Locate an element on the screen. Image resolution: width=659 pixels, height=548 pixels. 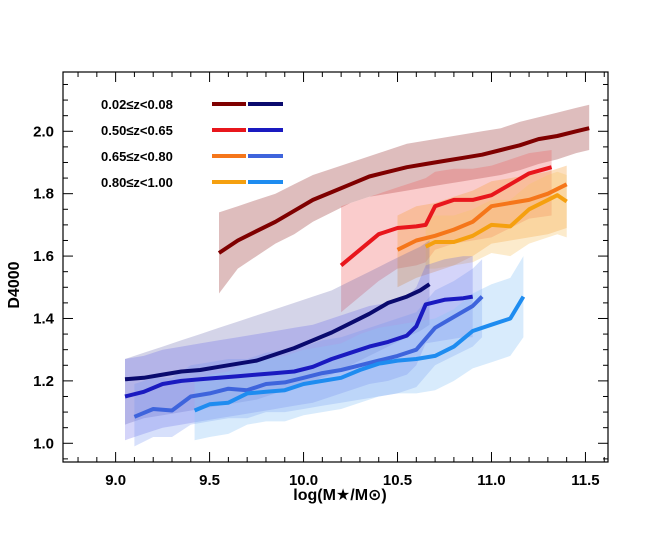
x-tick-label: 9.5 is located at coordinates (209, 480).